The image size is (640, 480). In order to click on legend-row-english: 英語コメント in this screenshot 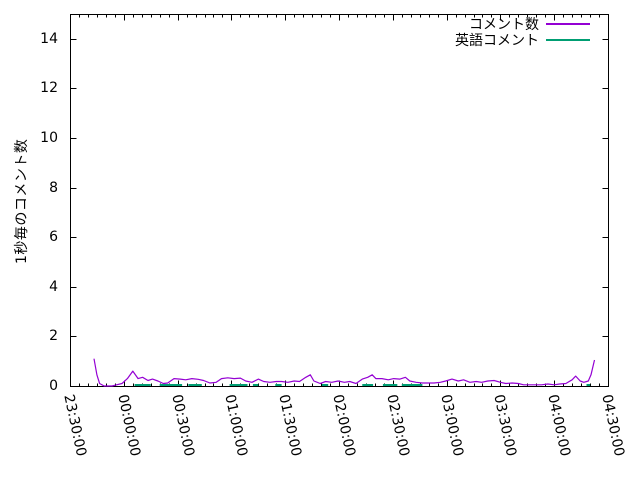, I will do `click(522, 40)`.